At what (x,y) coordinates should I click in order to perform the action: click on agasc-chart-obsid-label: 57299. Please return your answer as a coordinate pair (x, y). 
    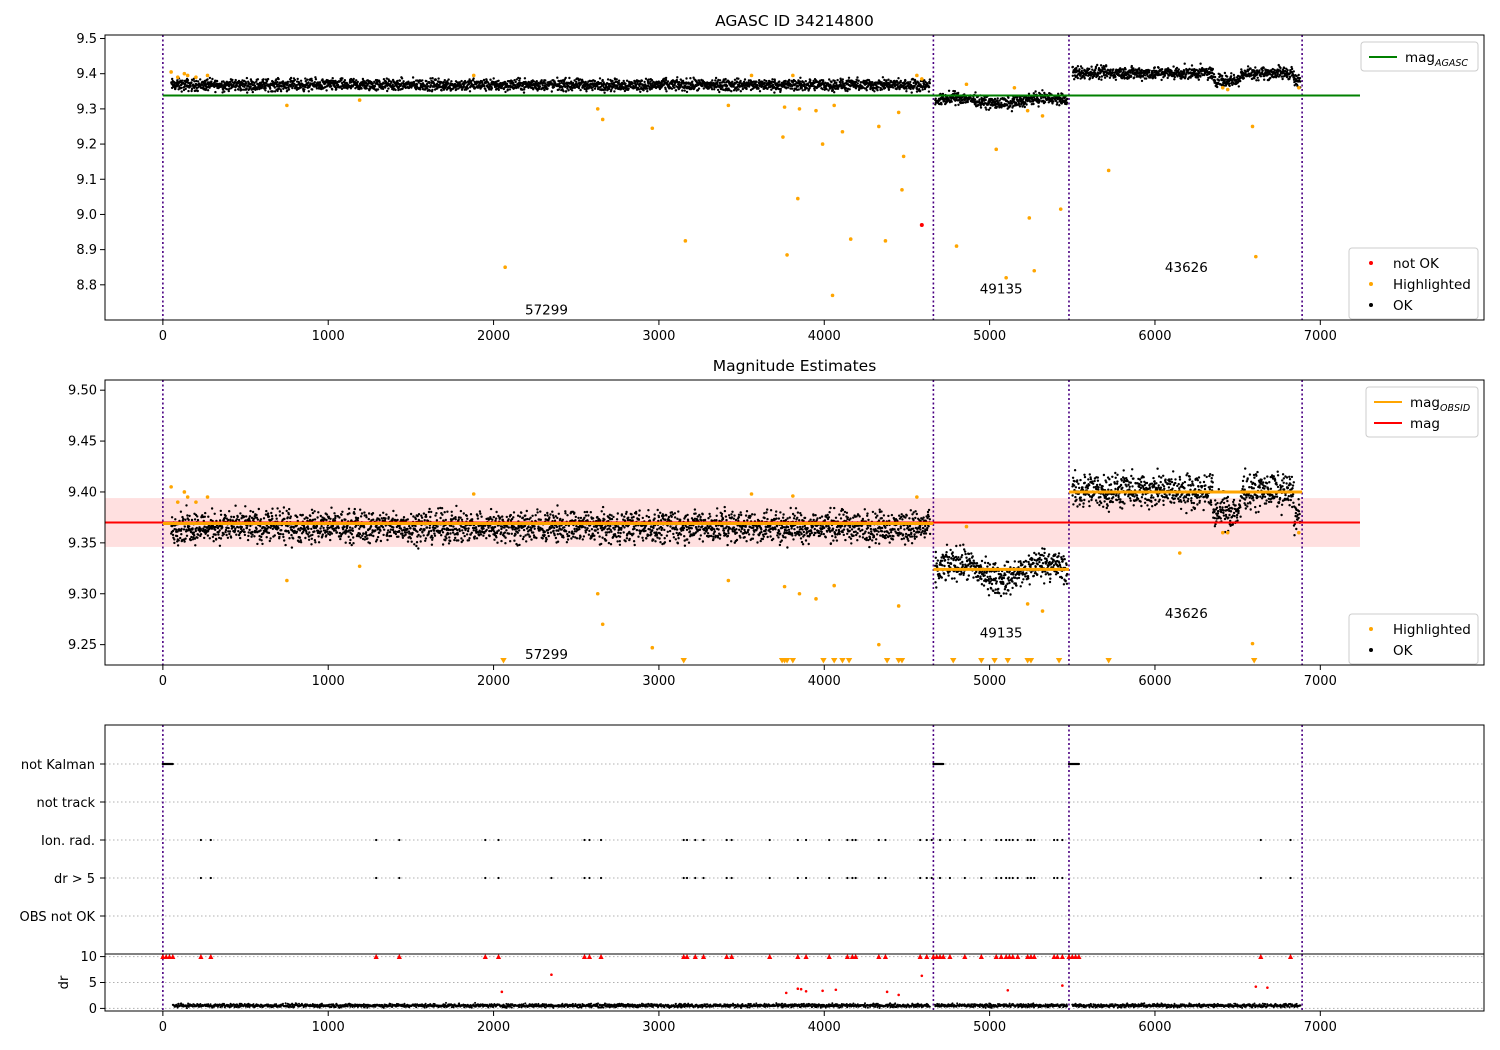
    Looking at the image, I should click on (546, 310).